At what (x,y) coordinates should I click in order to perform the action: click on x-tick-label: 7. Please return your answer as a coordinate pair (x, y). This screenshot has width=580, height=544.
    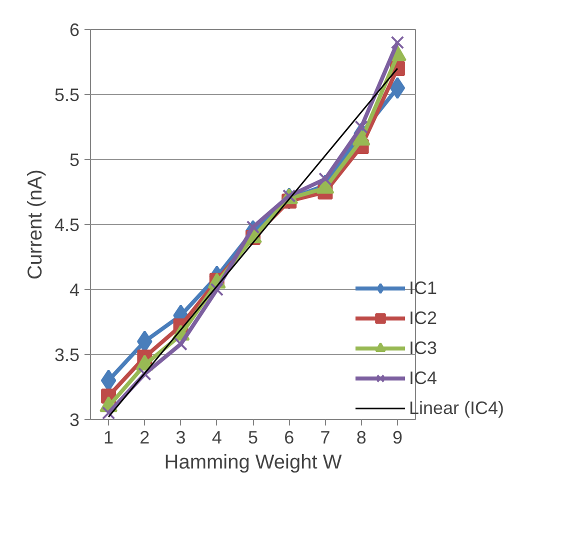
    Looking at the image, I should click on (325, 438).